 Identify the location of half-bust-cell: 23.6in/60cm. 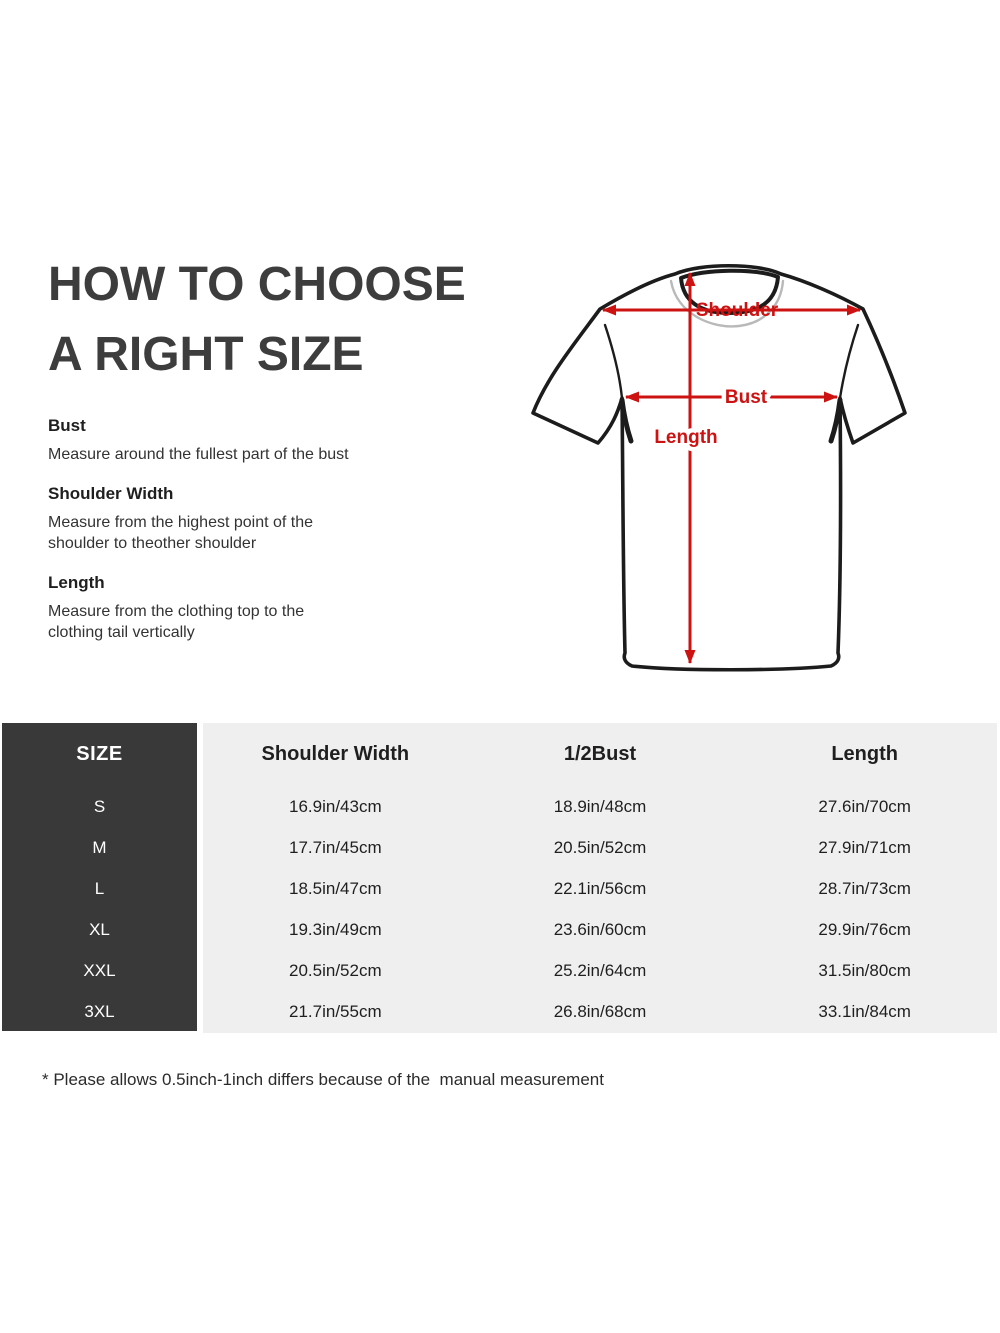
(600, 929).